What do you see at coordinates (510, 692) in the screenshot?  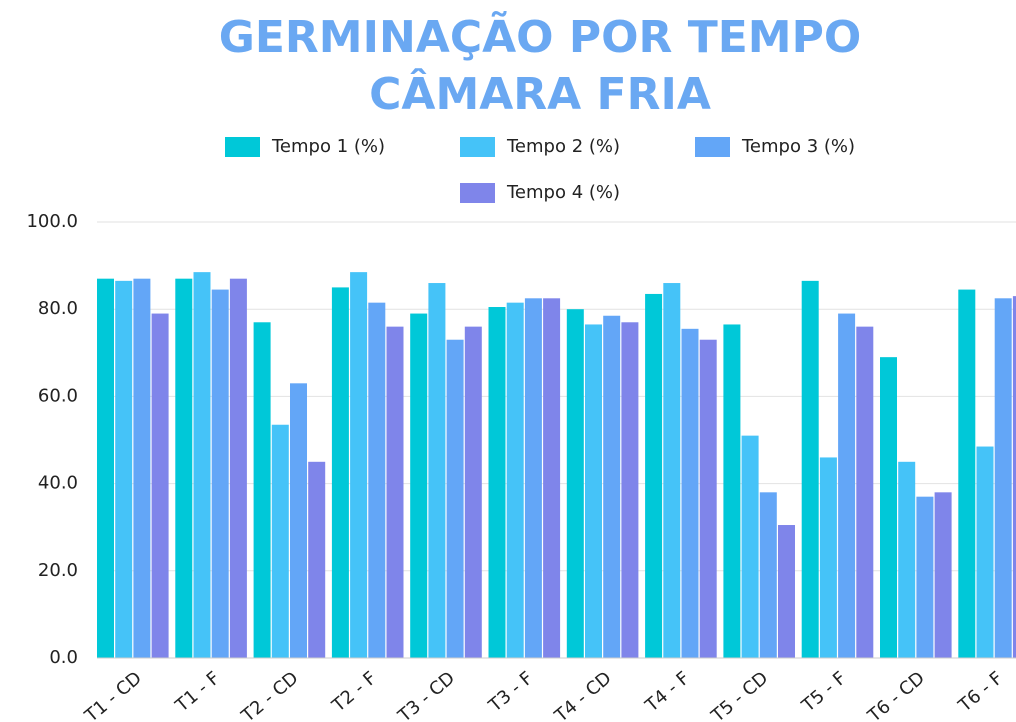 I see `x-tick-label: T3 - F` at bounding box center [510, 692].